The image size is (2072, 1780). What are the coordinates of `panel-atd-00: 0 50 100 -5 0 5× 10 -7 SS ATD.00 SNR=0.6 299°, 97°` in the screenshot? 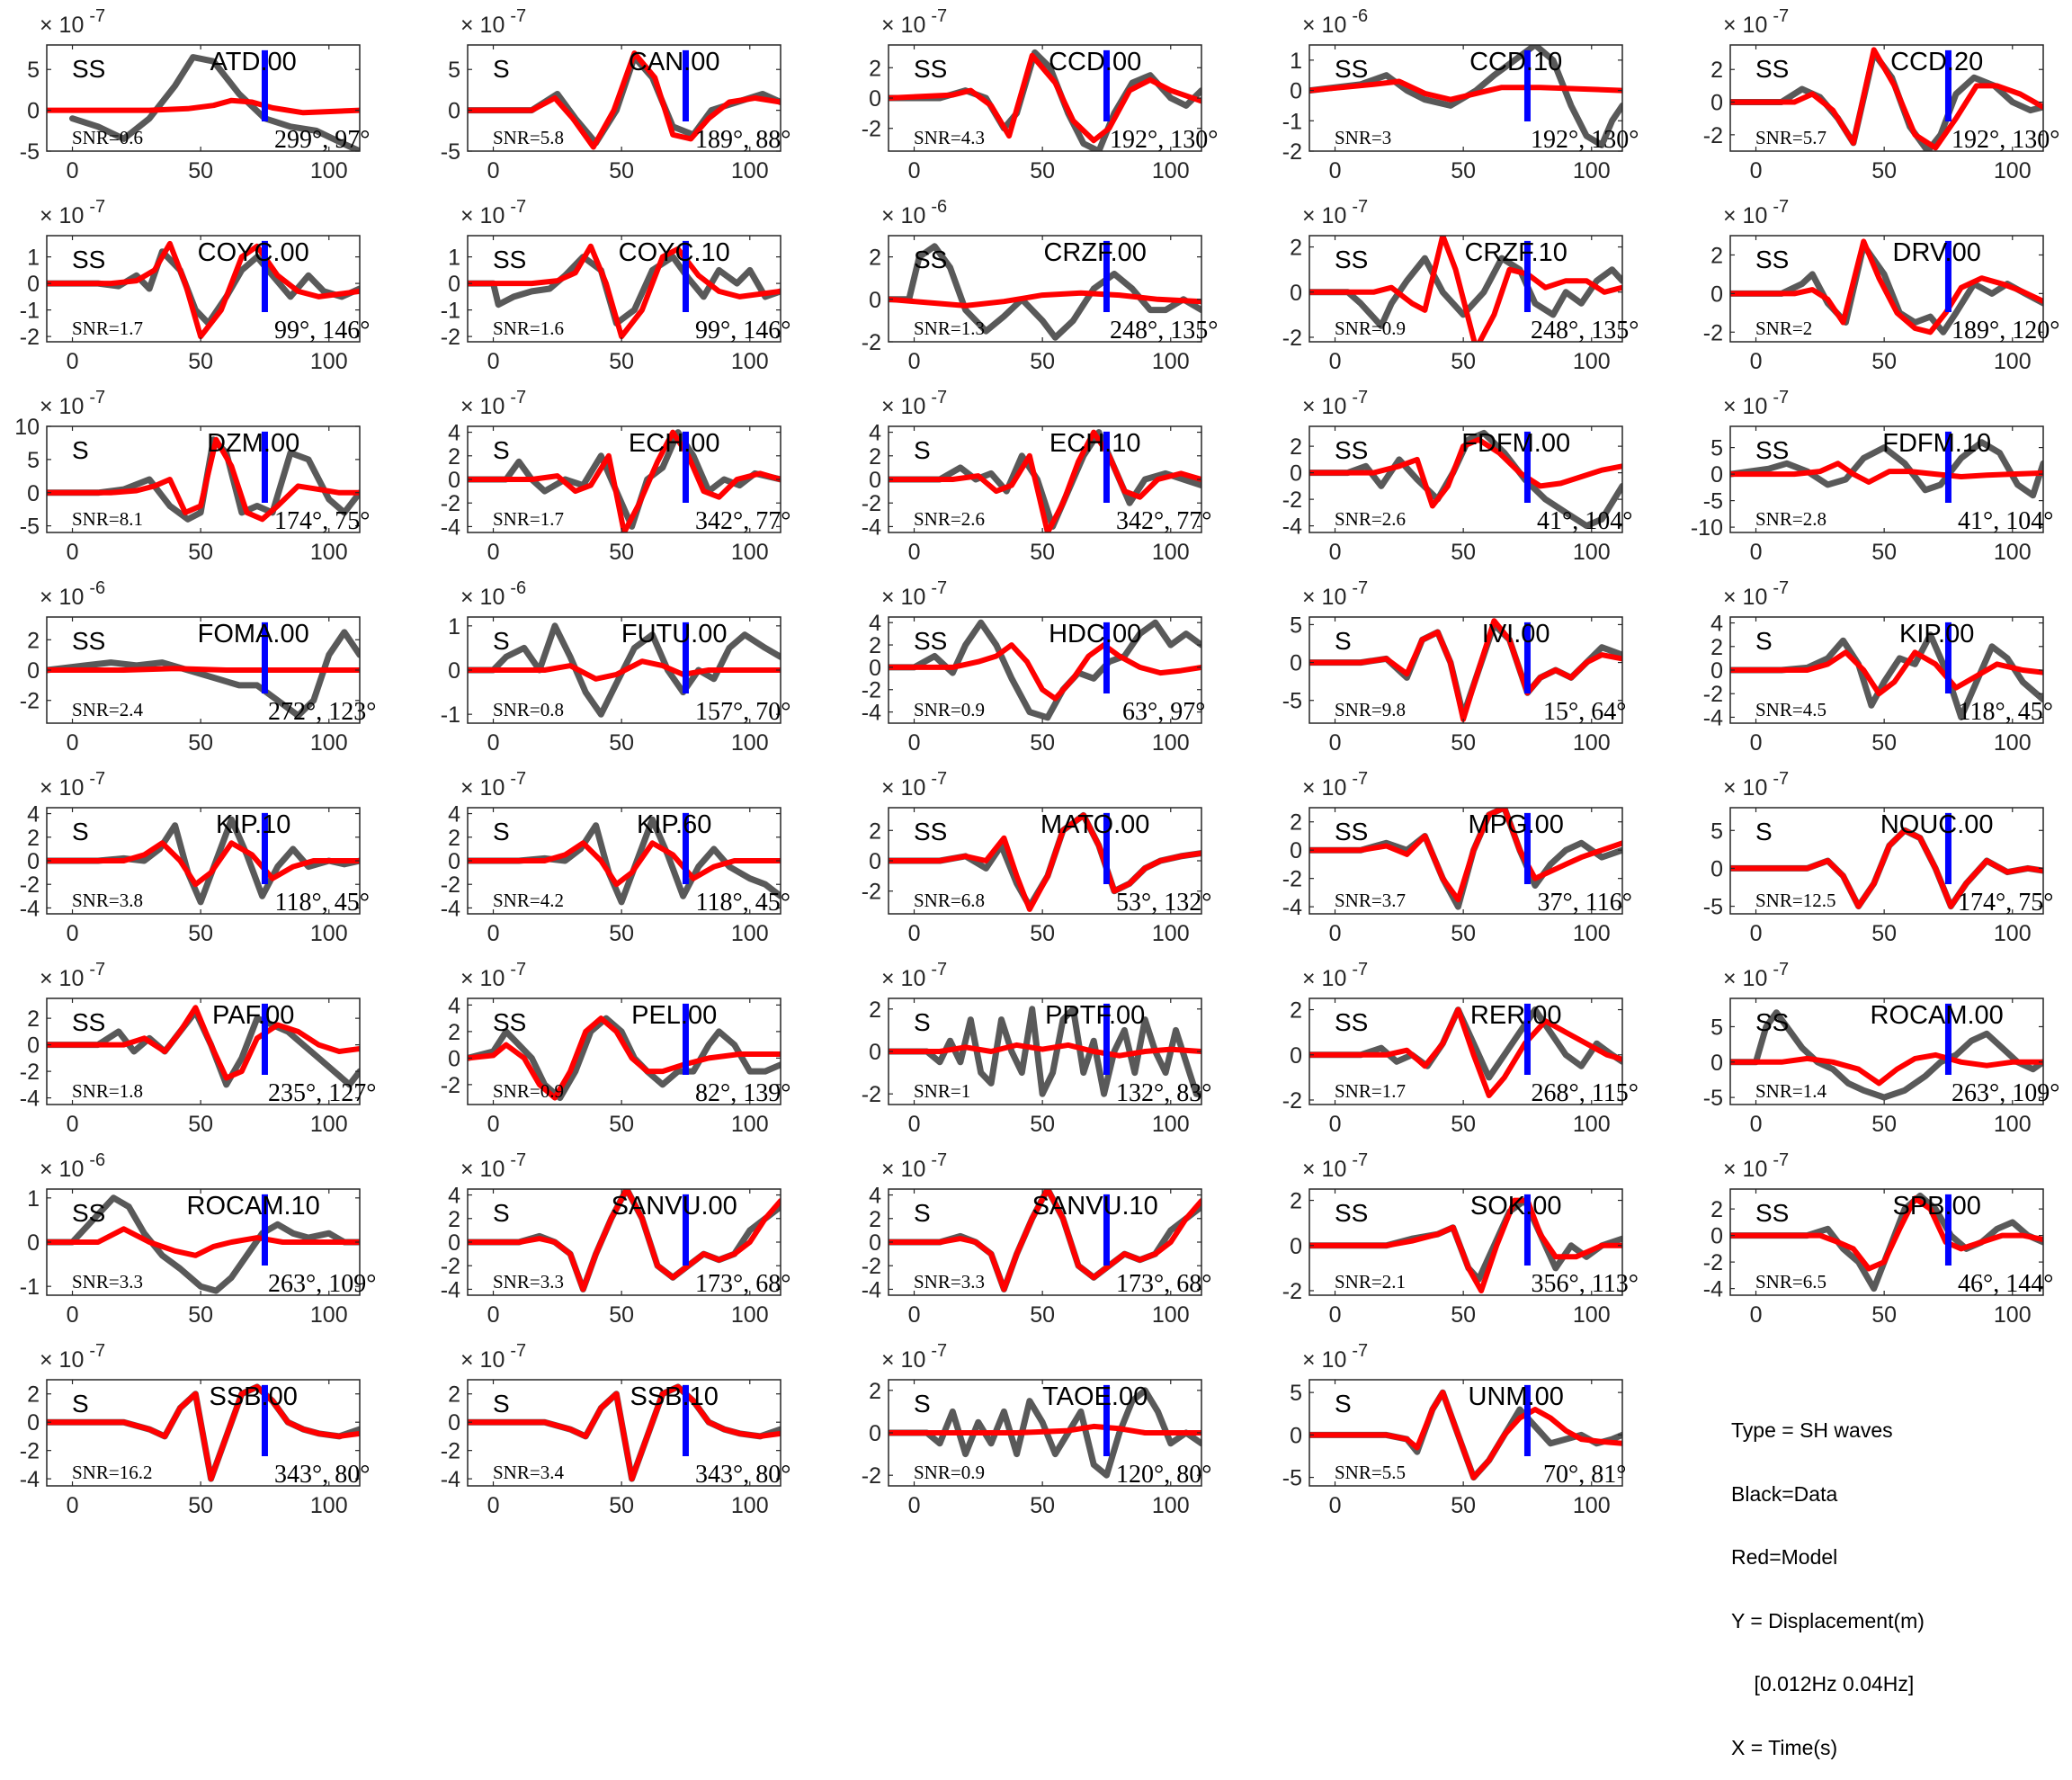 It's located at (195, 94).